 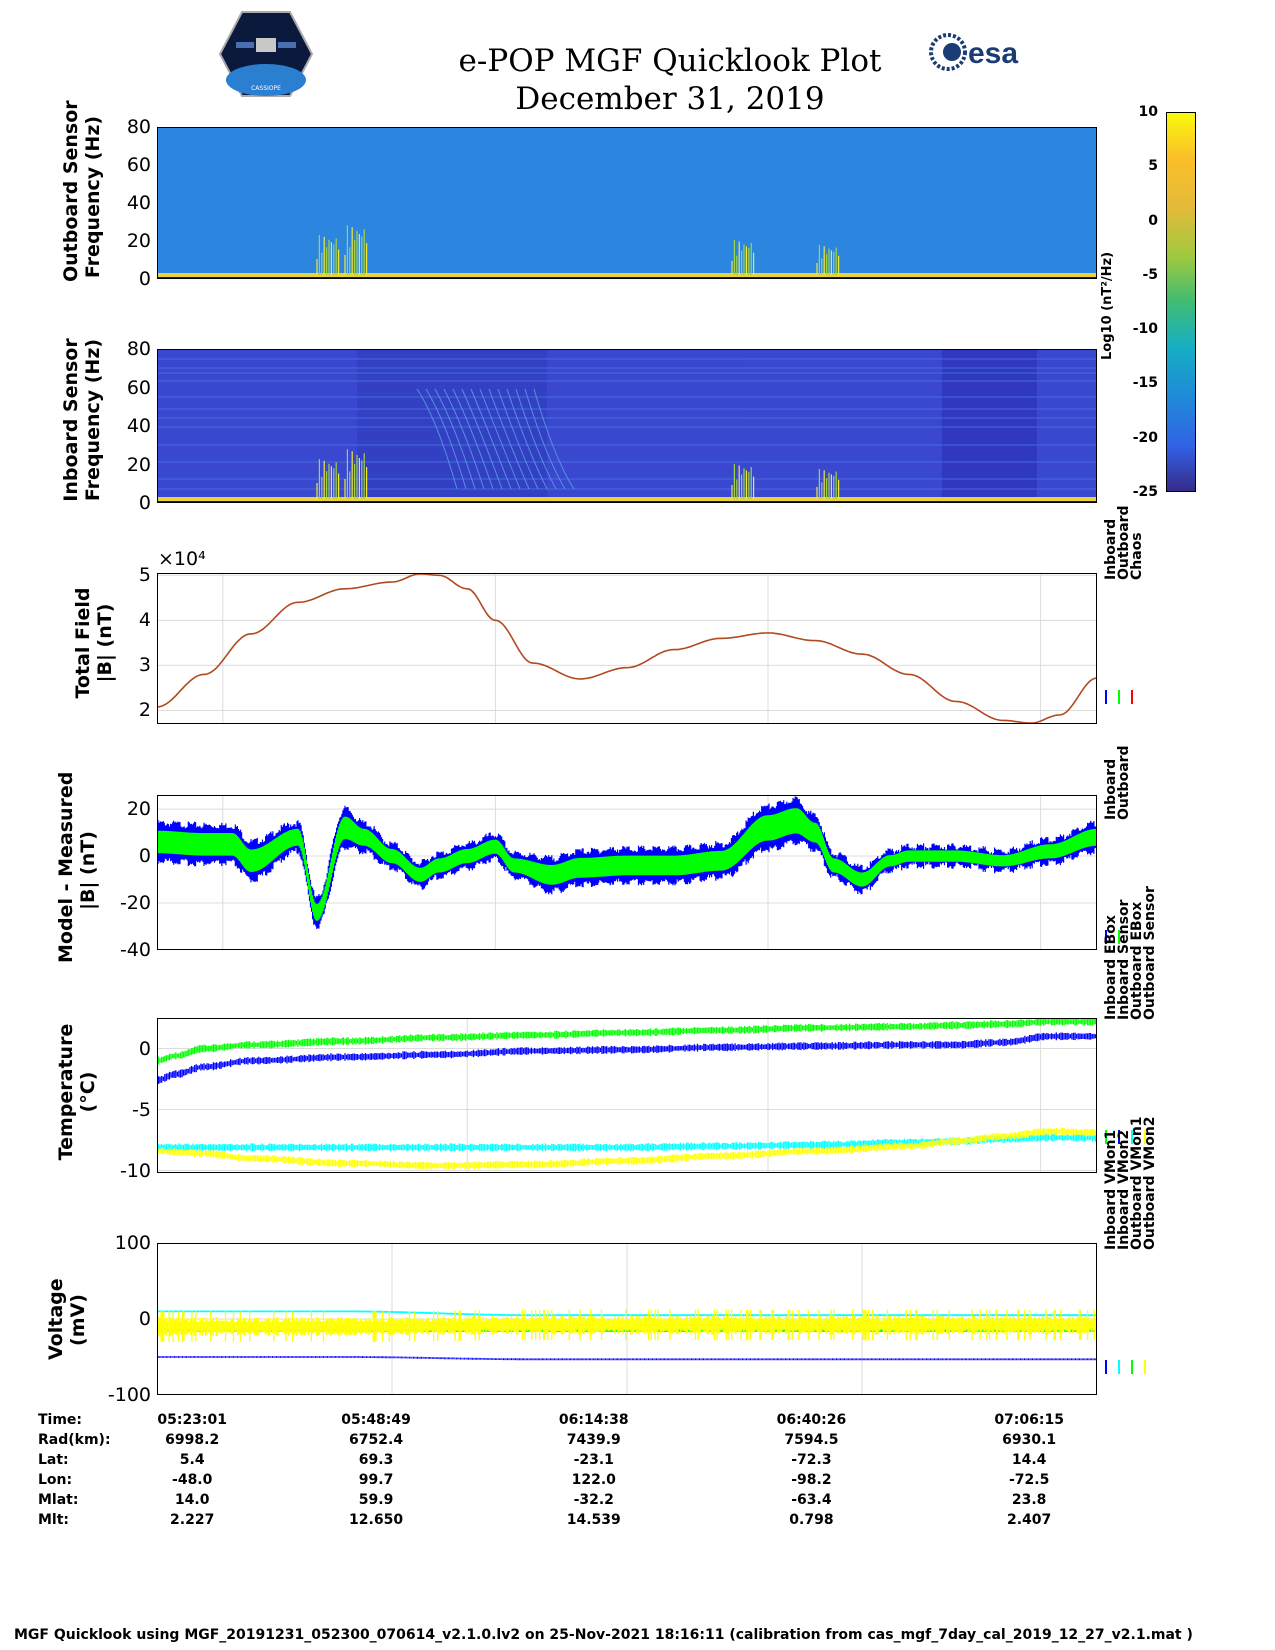 I want to click on orbit-table-row: Lat: 5.4 69.3 -23.1 -72.3 14.4, so click(x=588, y=1460).